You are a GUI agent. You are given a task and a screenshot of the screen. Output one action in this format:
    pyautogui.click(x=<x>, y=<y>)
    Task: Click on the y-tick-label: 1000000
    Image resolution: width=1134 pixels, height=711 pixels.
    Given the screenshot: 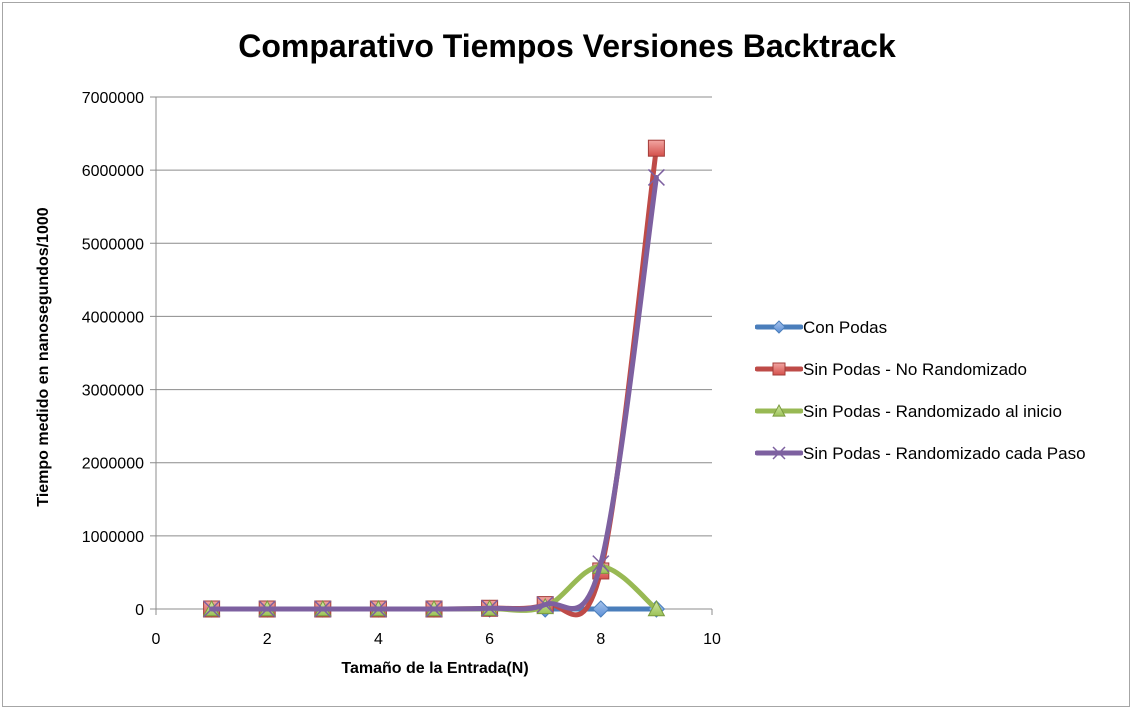 What is the action you would take?
    pyautogui.click(x=113, y=537)
    